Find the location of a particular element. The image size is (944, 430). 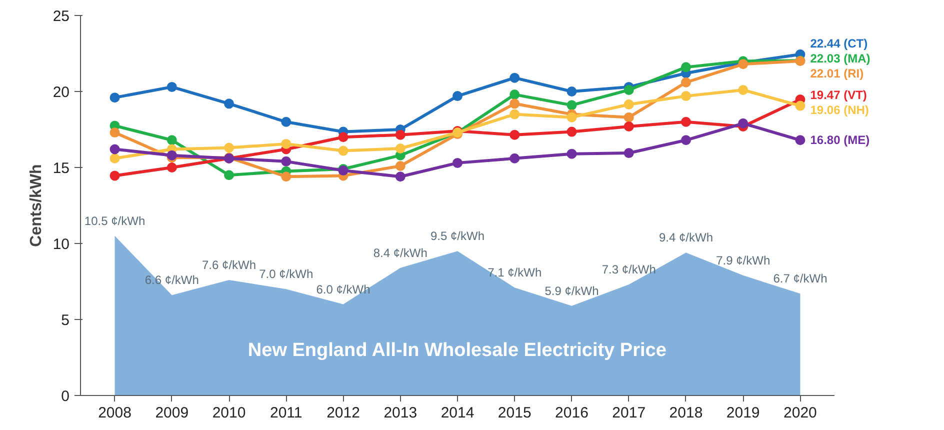

y-axis-title: Cents/kWh is located at coordinates (36, 205).